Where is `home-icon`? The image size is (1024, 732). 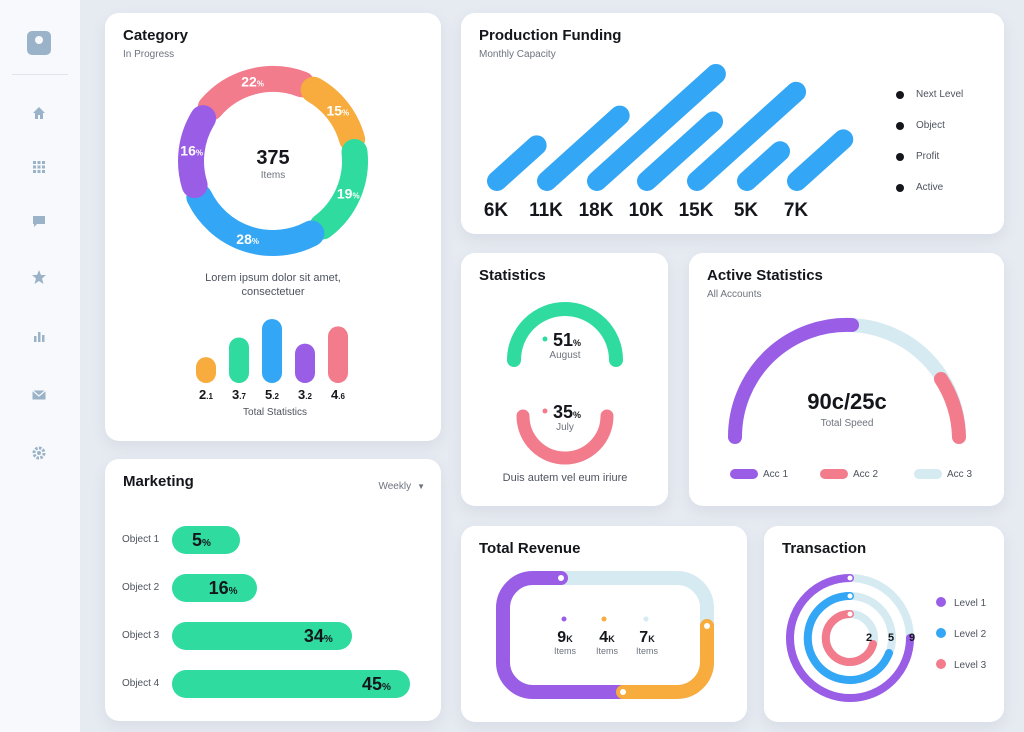
home-icon is located at coordinates (39, 113).